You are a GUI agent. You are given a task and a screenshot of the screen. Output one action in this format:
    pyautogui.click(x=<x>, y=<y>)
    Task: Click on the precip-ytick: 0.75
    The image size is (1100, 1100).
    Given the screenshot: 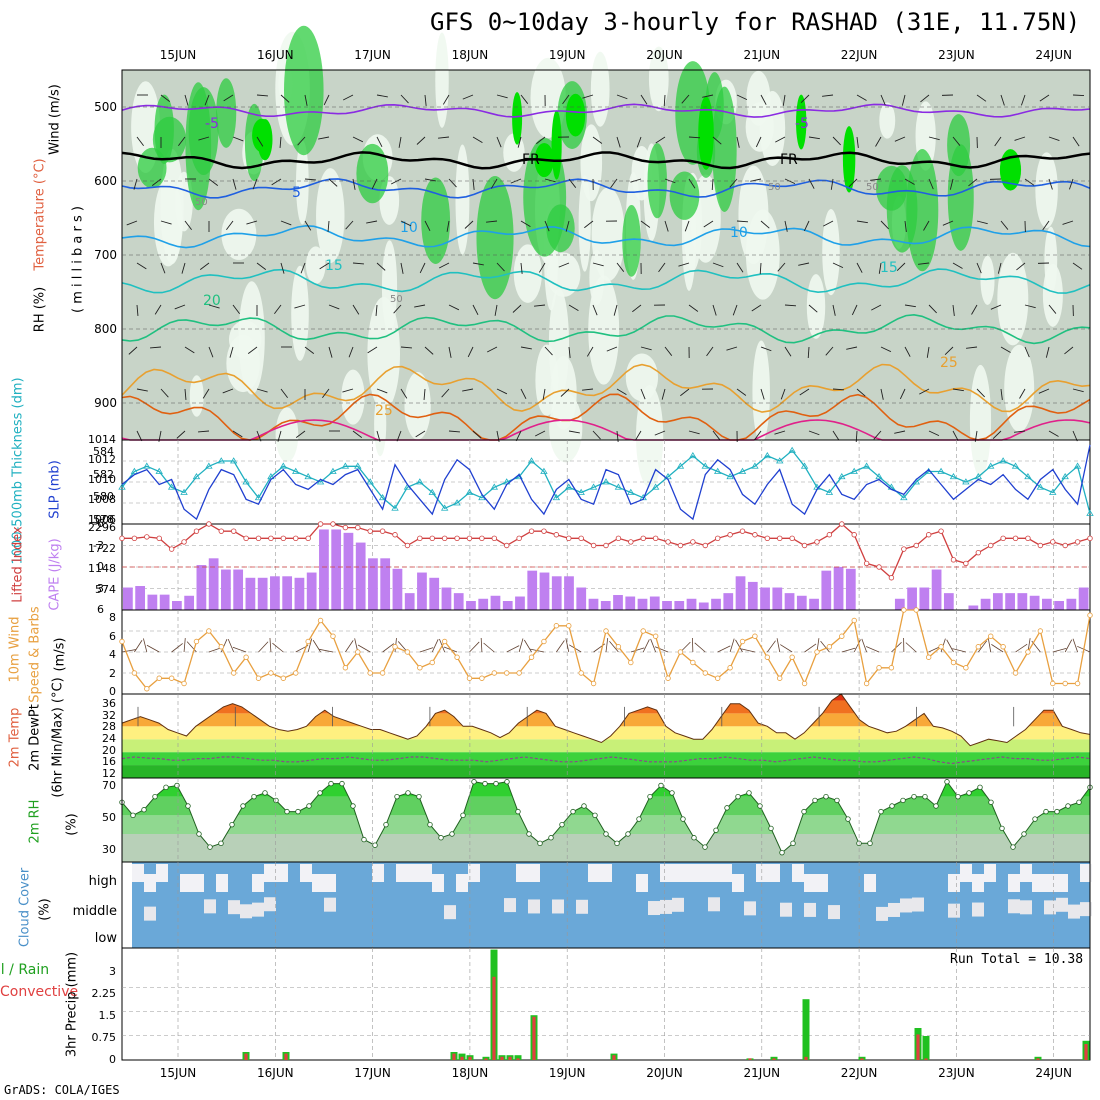 What is the action you would take?
    pyautogui.click(x=104, y=1037)
    